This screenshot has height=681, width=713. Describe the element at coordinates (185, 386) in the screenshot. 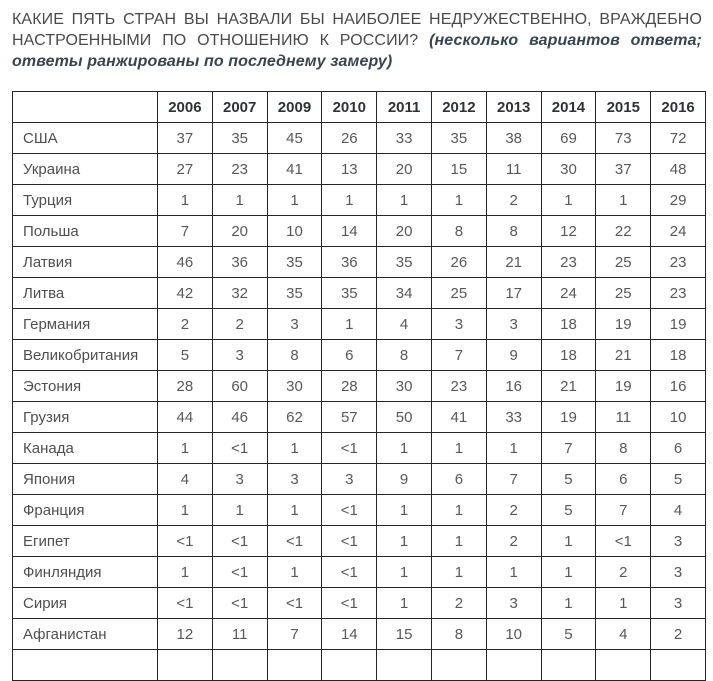

I see `value-cell: 28` at that location.